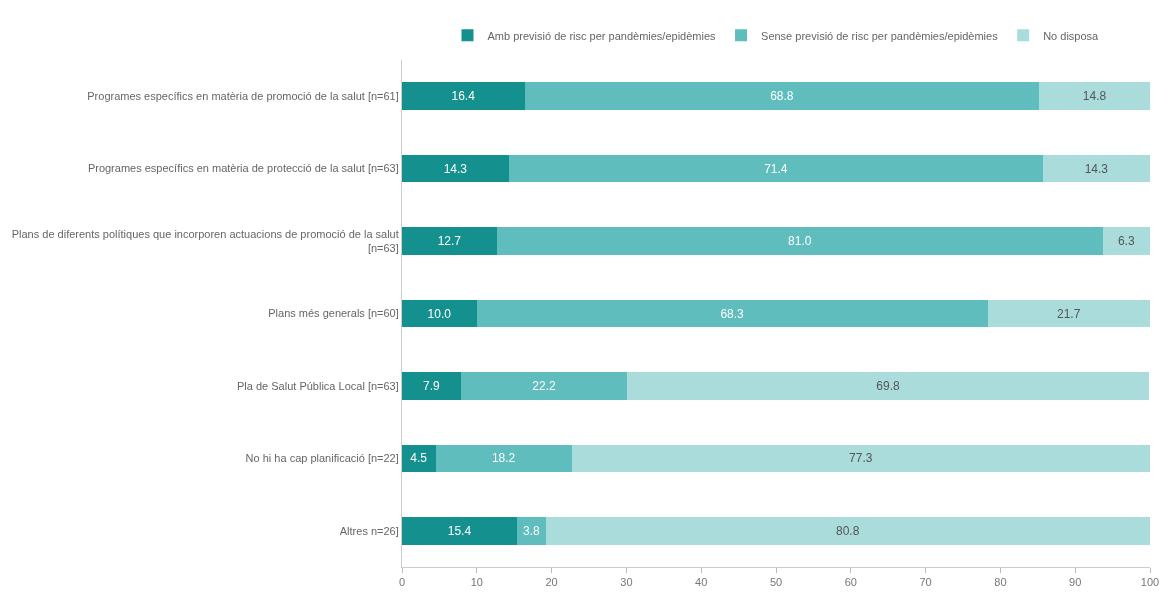  Describe the element at coordinates (880, 35) in the screenshot. I see `legend-label: Sense previsió de risc per pandèmies/epidèmies` at that location.